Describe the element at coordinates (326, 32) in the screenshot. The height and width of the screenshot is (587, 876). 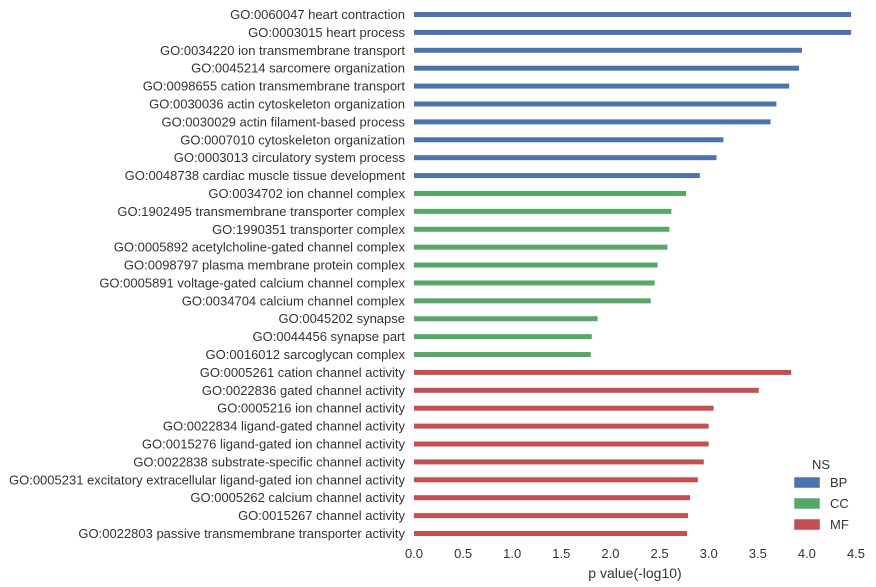
I see `category-label: GO:0003015 heart process` at that location.